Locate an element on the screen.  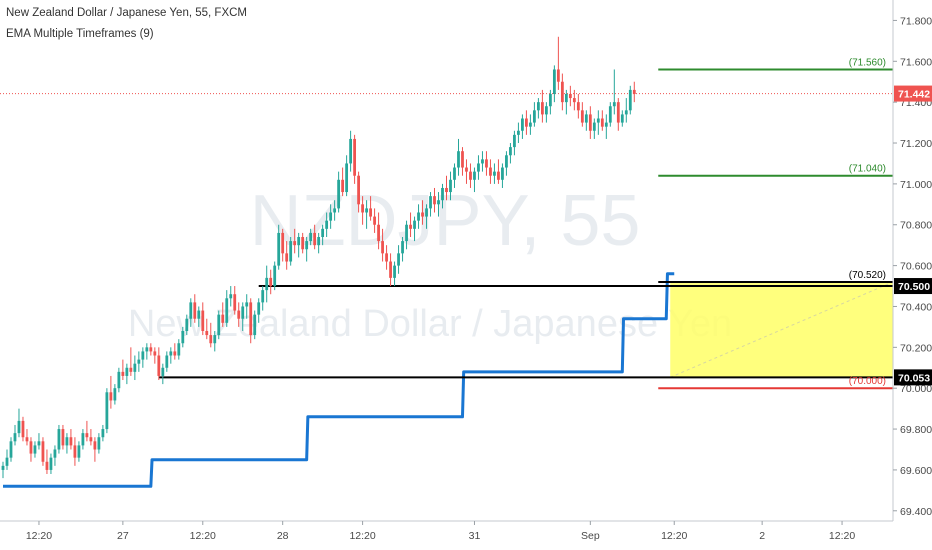
time-tick-label: 27 is located at coordinates (123, 536).